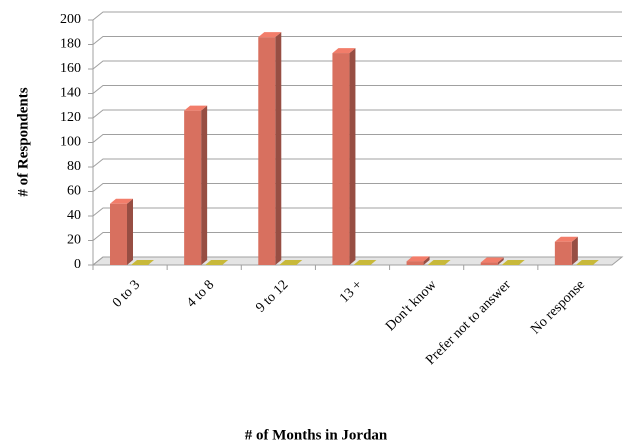 This screenshot has height=447, width=631. I want to click on y-tick-label: 120, so click(70, 117).